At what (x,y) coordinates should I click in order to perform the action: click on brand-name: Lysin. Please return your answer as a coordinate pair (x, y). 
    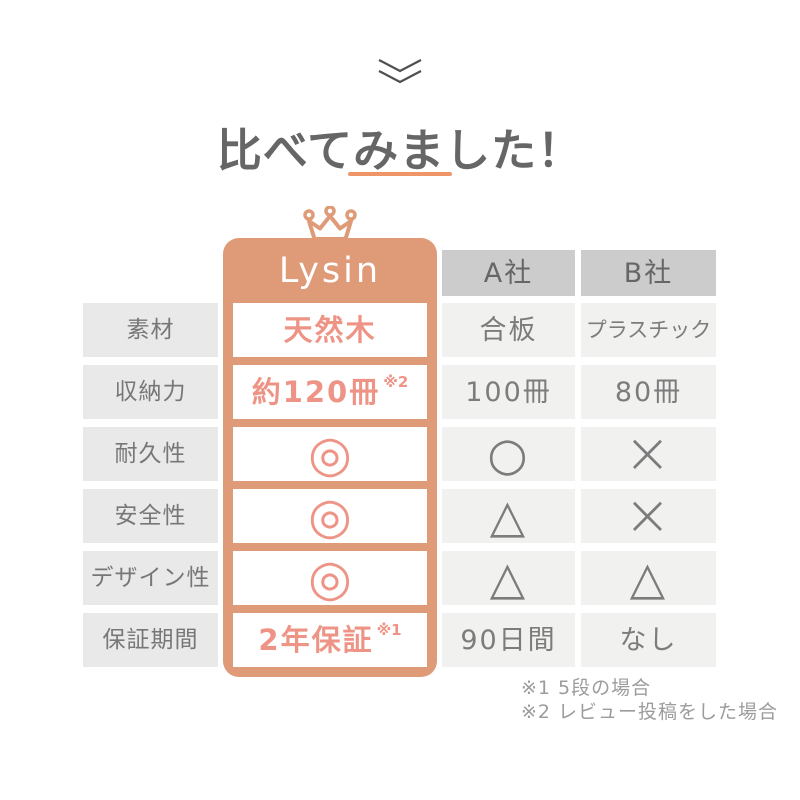
    Looking at the image, I should click on (330, 270).